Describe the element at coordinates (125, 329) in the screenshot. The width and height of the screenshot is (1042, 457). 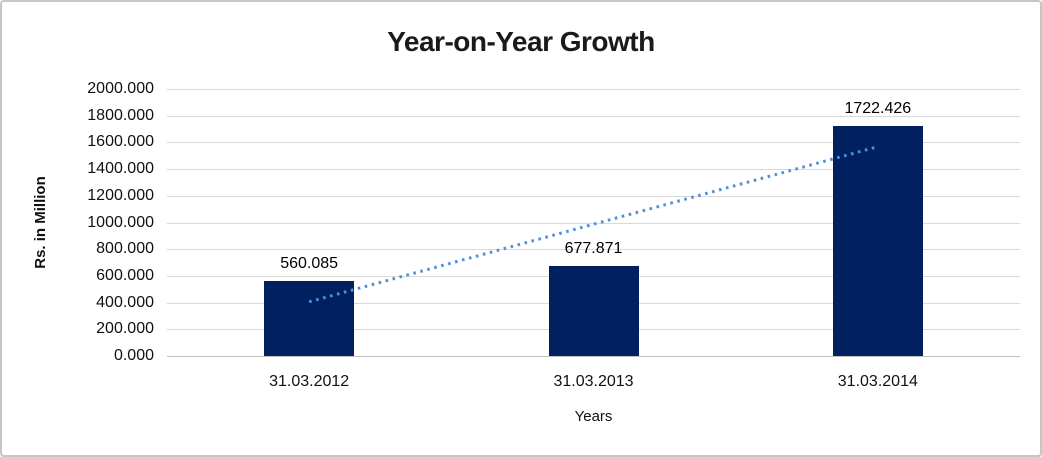
I see `y-tick-label: 200.000` at that location.